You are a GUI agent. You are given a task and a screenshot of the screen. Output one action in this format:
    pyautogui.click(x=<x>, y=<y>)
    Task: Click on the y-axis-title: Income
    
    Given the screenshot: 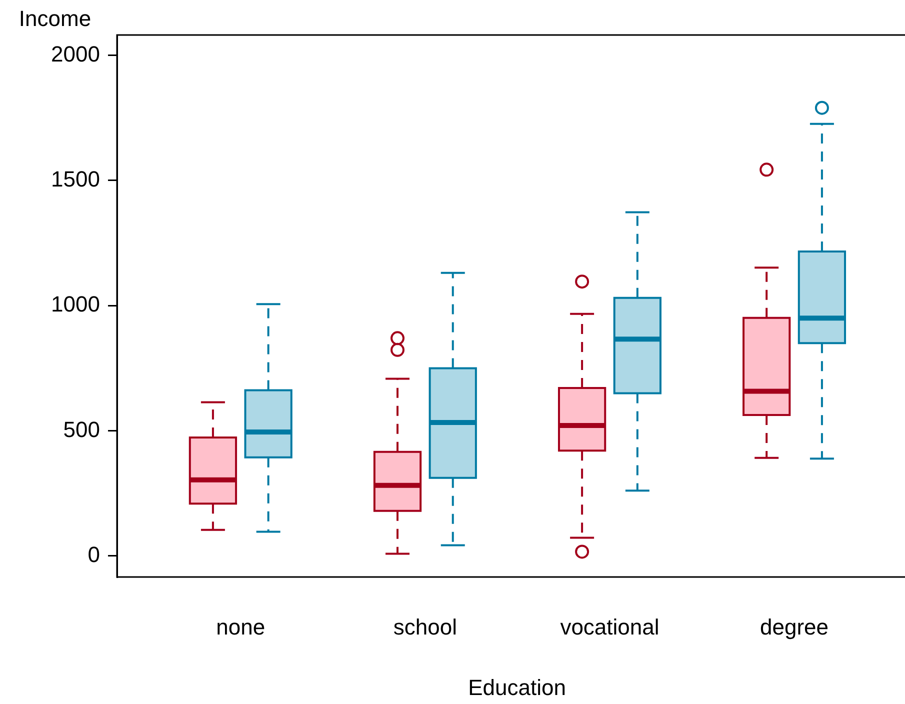 What is the action you would take?
    pyautogui.click(x=55, y=19)
    